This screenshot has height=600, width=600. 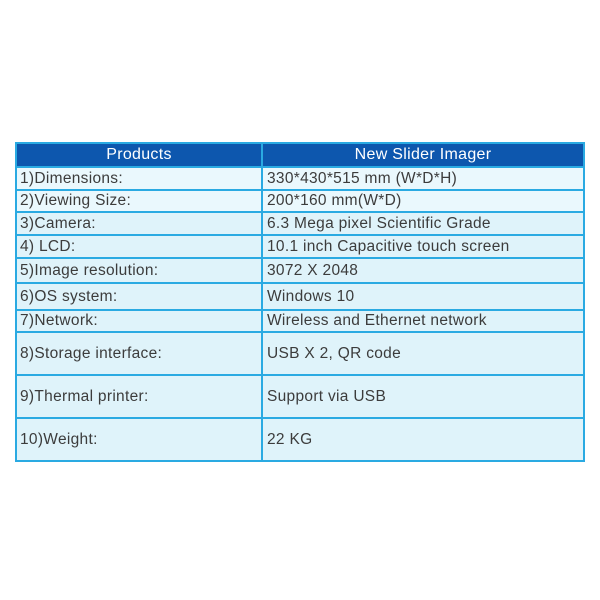 What do you see at coordinates (423, 353) in the screenshot?
I see `row-value-storage-interface: USB X 2, QR code` at bounding box center [423, 353].